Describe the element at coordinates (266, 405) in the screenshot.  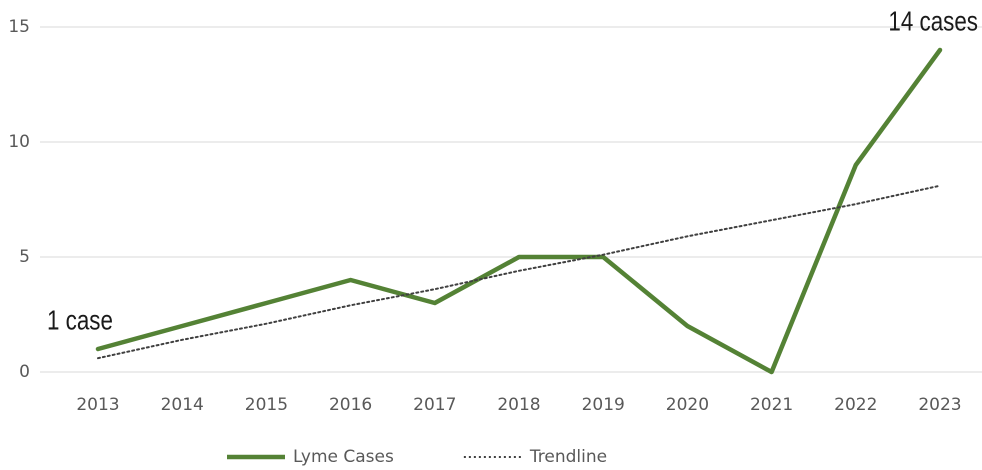
I see `x-tick-label: 2015` at that location.